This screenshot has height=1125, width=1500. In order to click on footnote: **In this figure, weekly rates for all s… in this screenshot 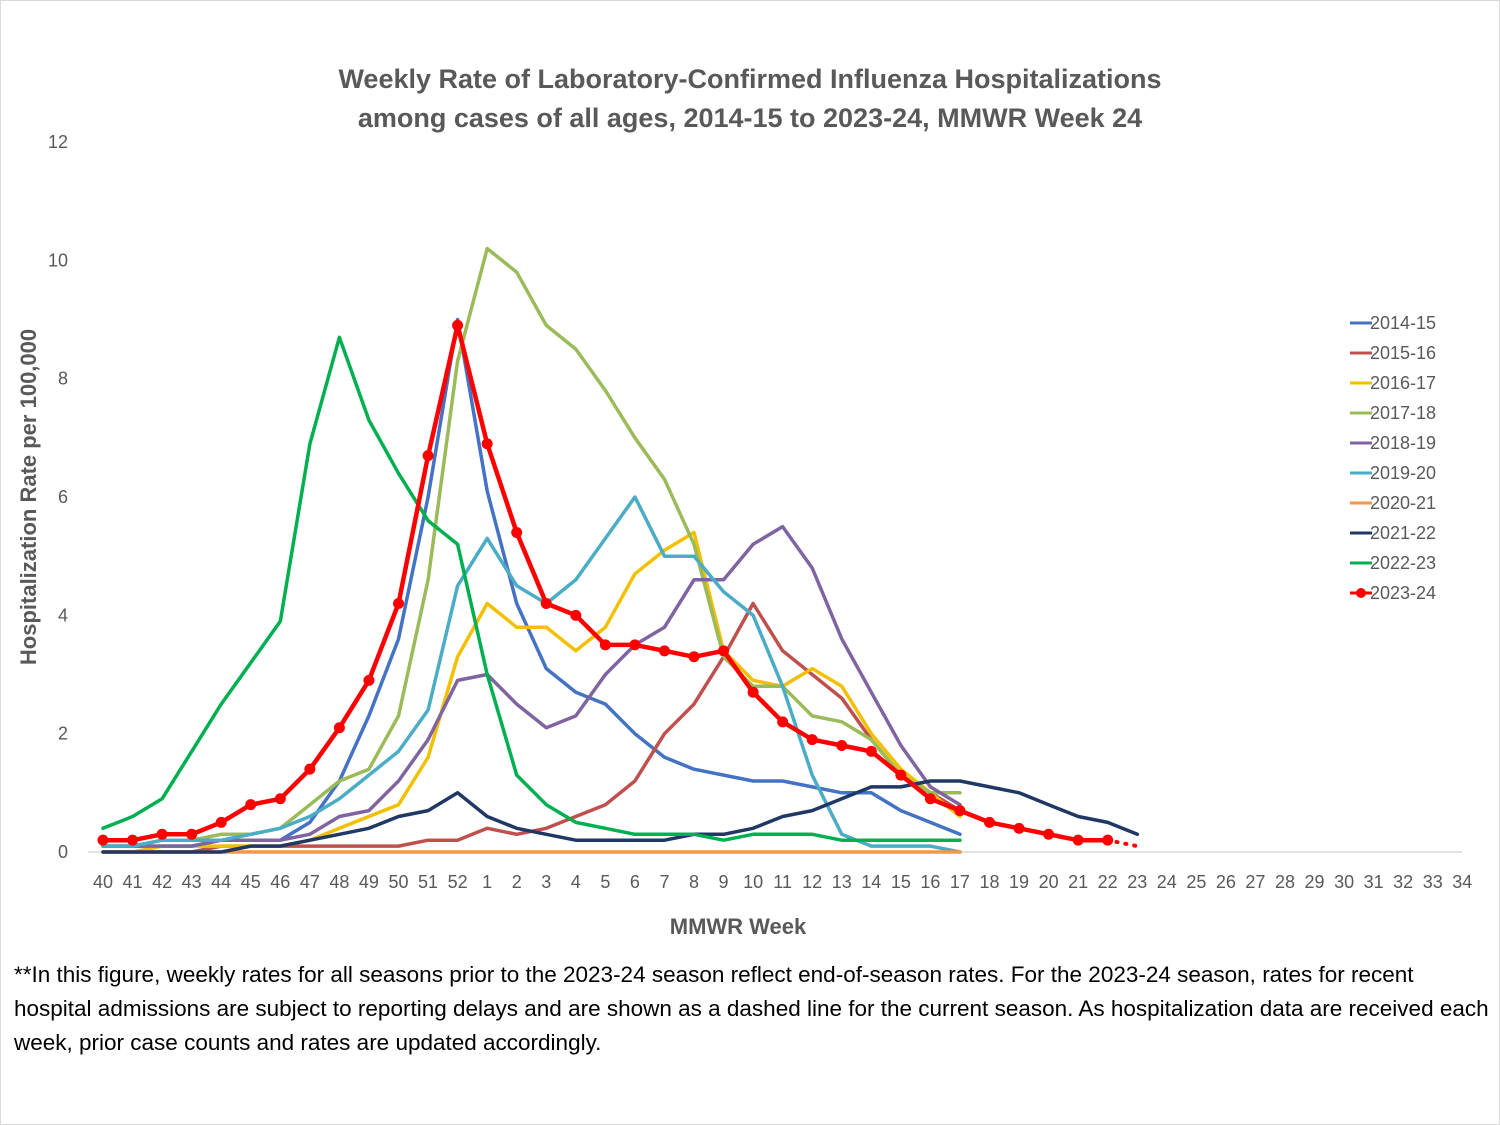, I will do `click(751, 1008)`.